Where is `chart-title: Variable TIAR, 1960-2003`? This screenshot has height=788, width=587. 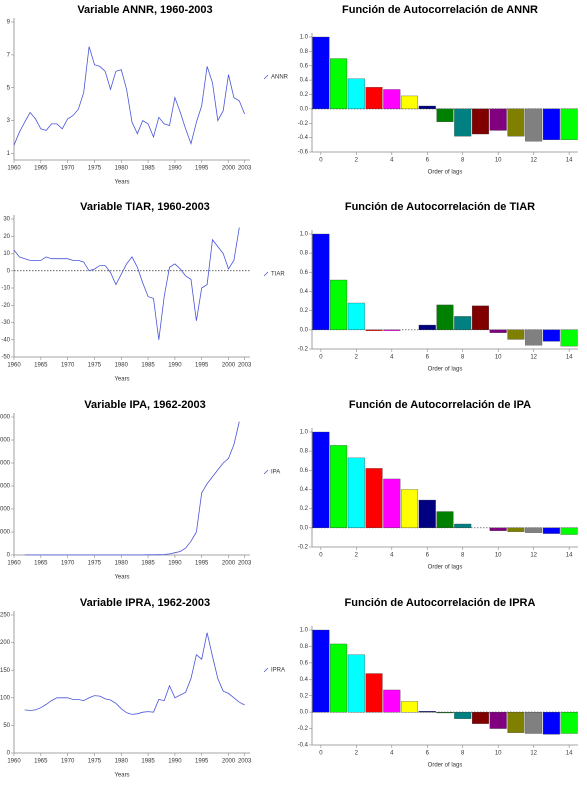 chart-title: Variable TIAR, 1960-2003 is located at coordinates (145, 207).